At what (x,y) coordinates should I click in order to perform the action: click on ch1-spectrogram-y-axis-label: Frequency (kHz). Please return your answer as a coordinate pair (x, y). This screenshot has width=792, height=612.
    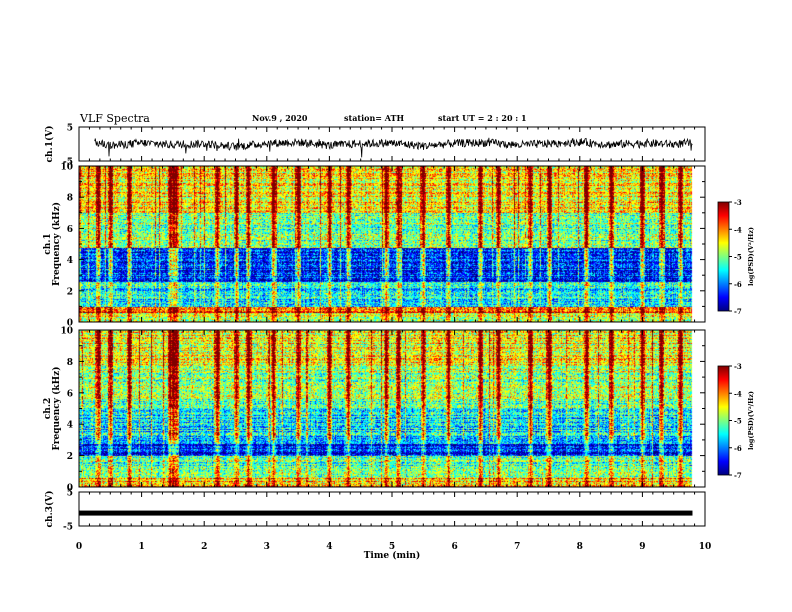
    Looking at the image, I should click on (56, 244).